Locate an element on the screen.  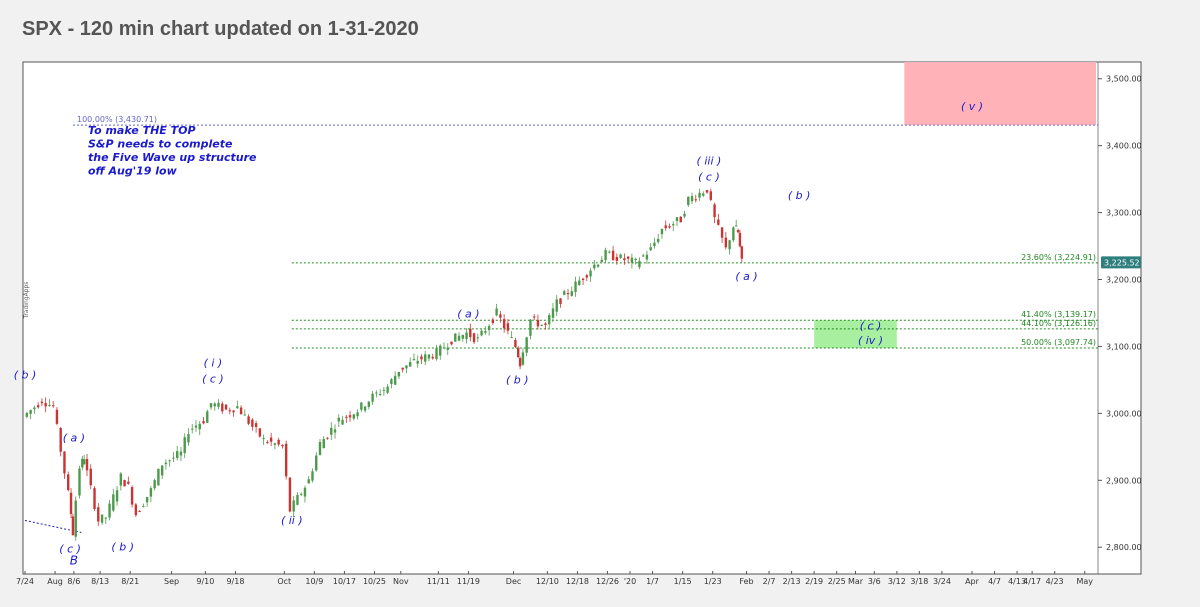
x-tick-label: 3/6 is located at coordinates (874, 581).